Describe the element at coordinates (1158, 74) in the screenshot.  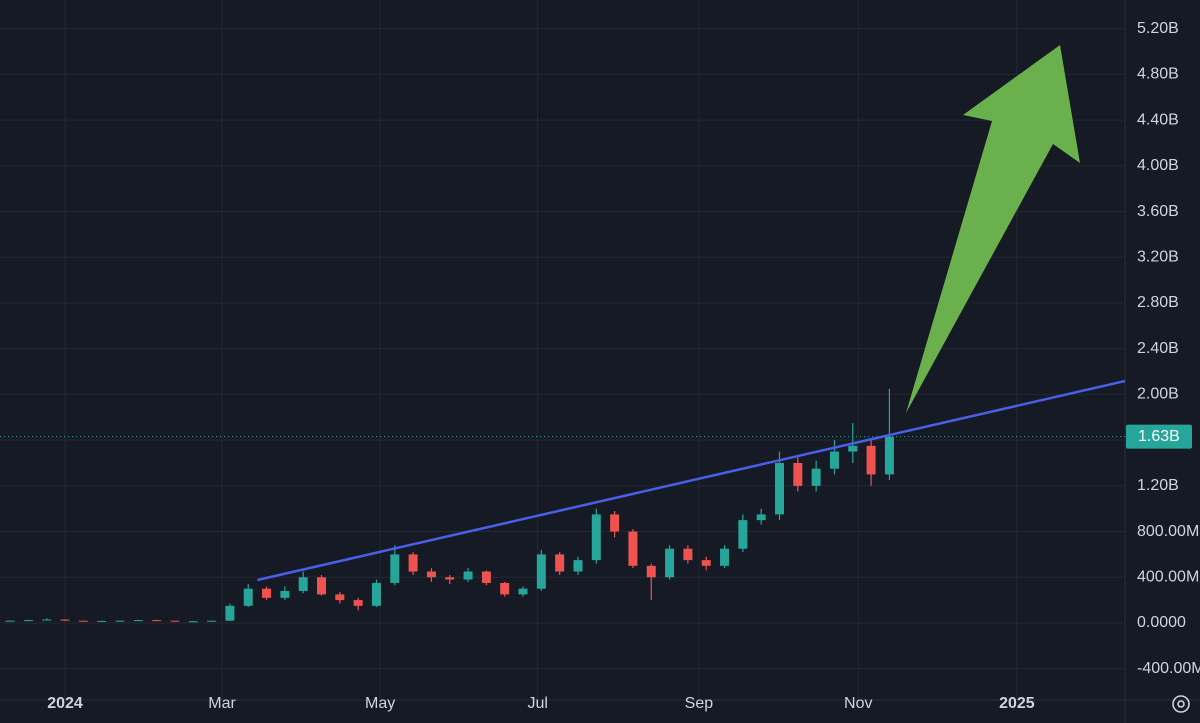
I see `y-tick-label: 4.80B` at that location.